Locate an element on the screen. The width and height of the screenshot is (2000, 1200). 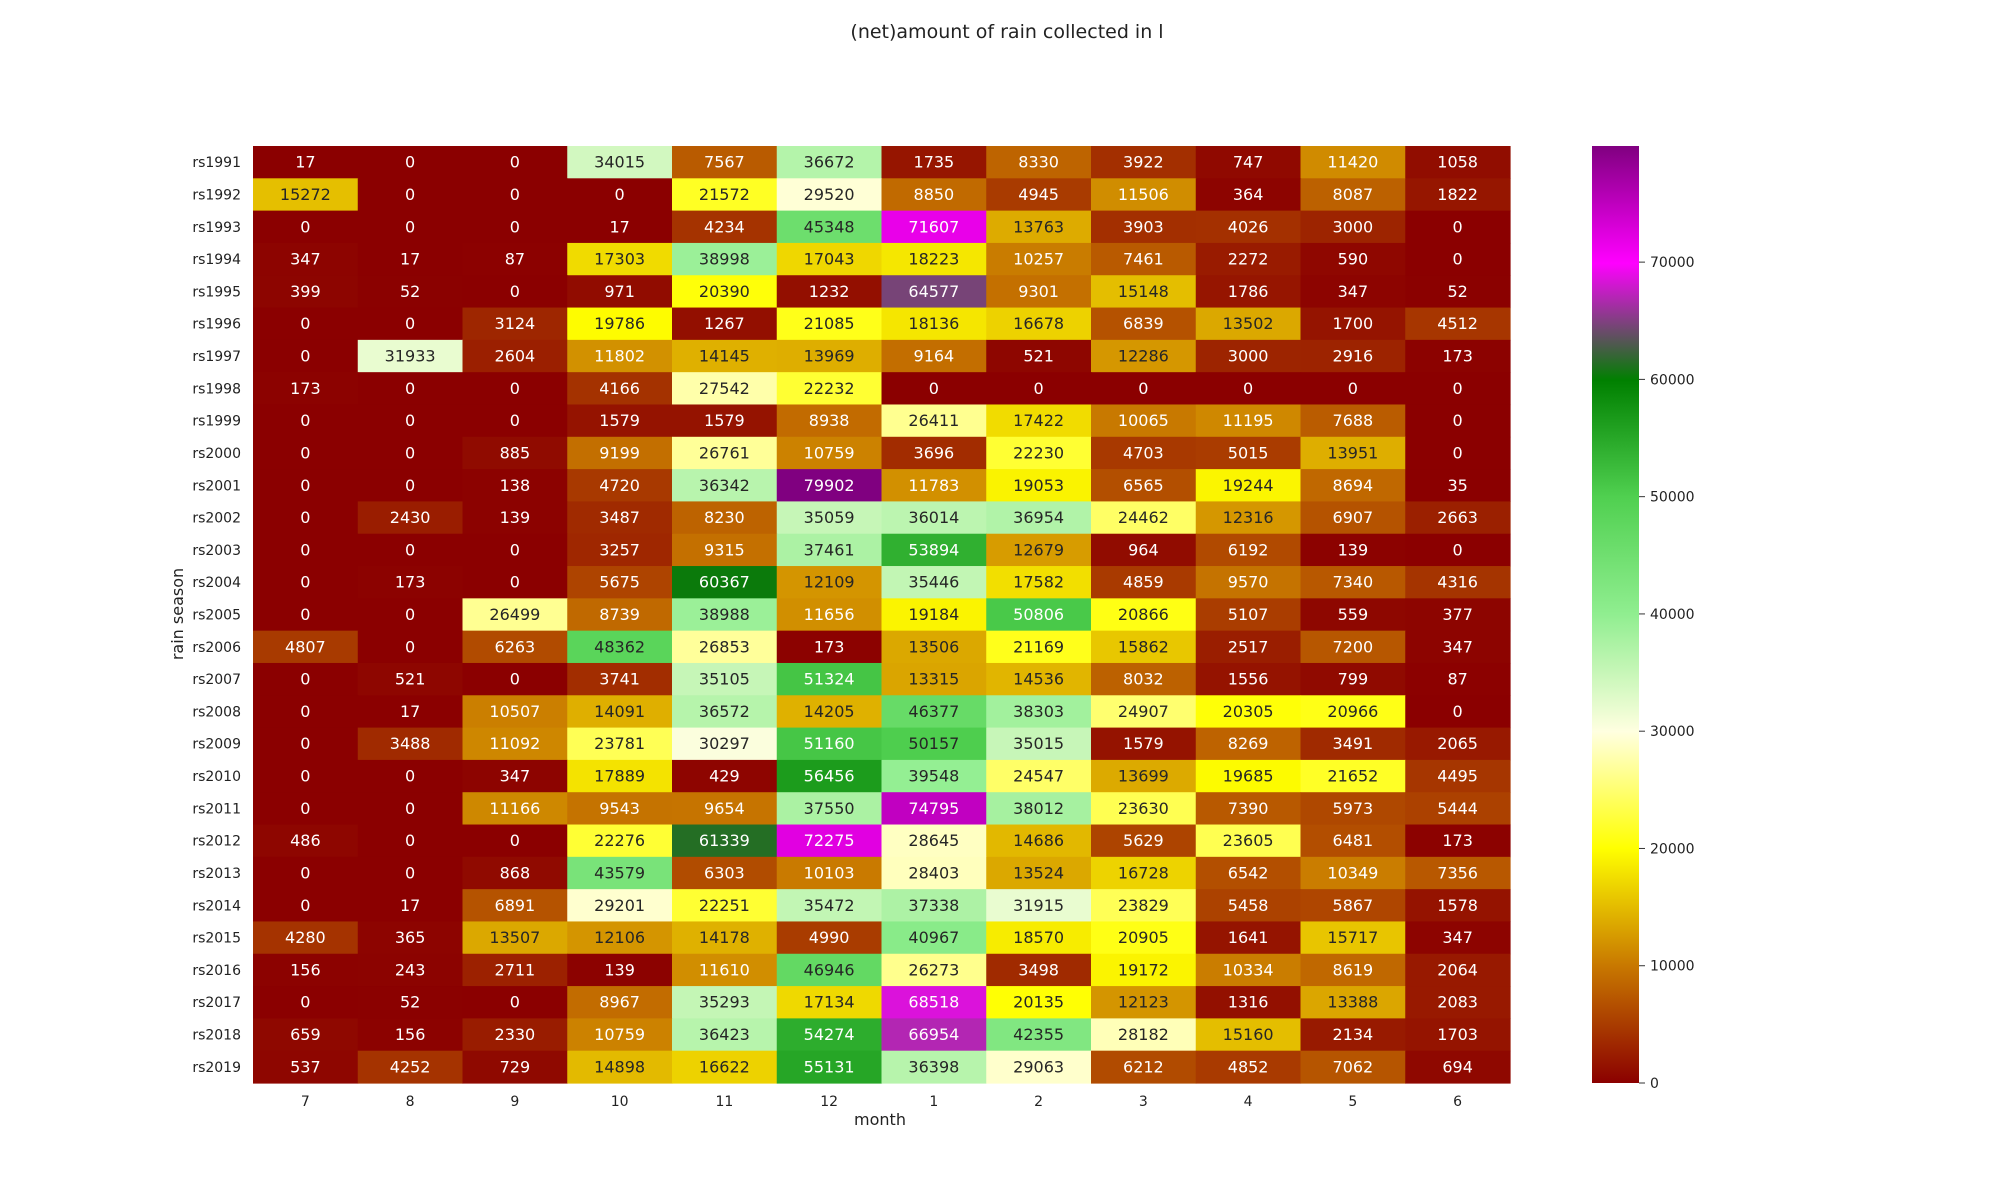
cell-value-label: 36398 is located at coordinates (933, 1066).